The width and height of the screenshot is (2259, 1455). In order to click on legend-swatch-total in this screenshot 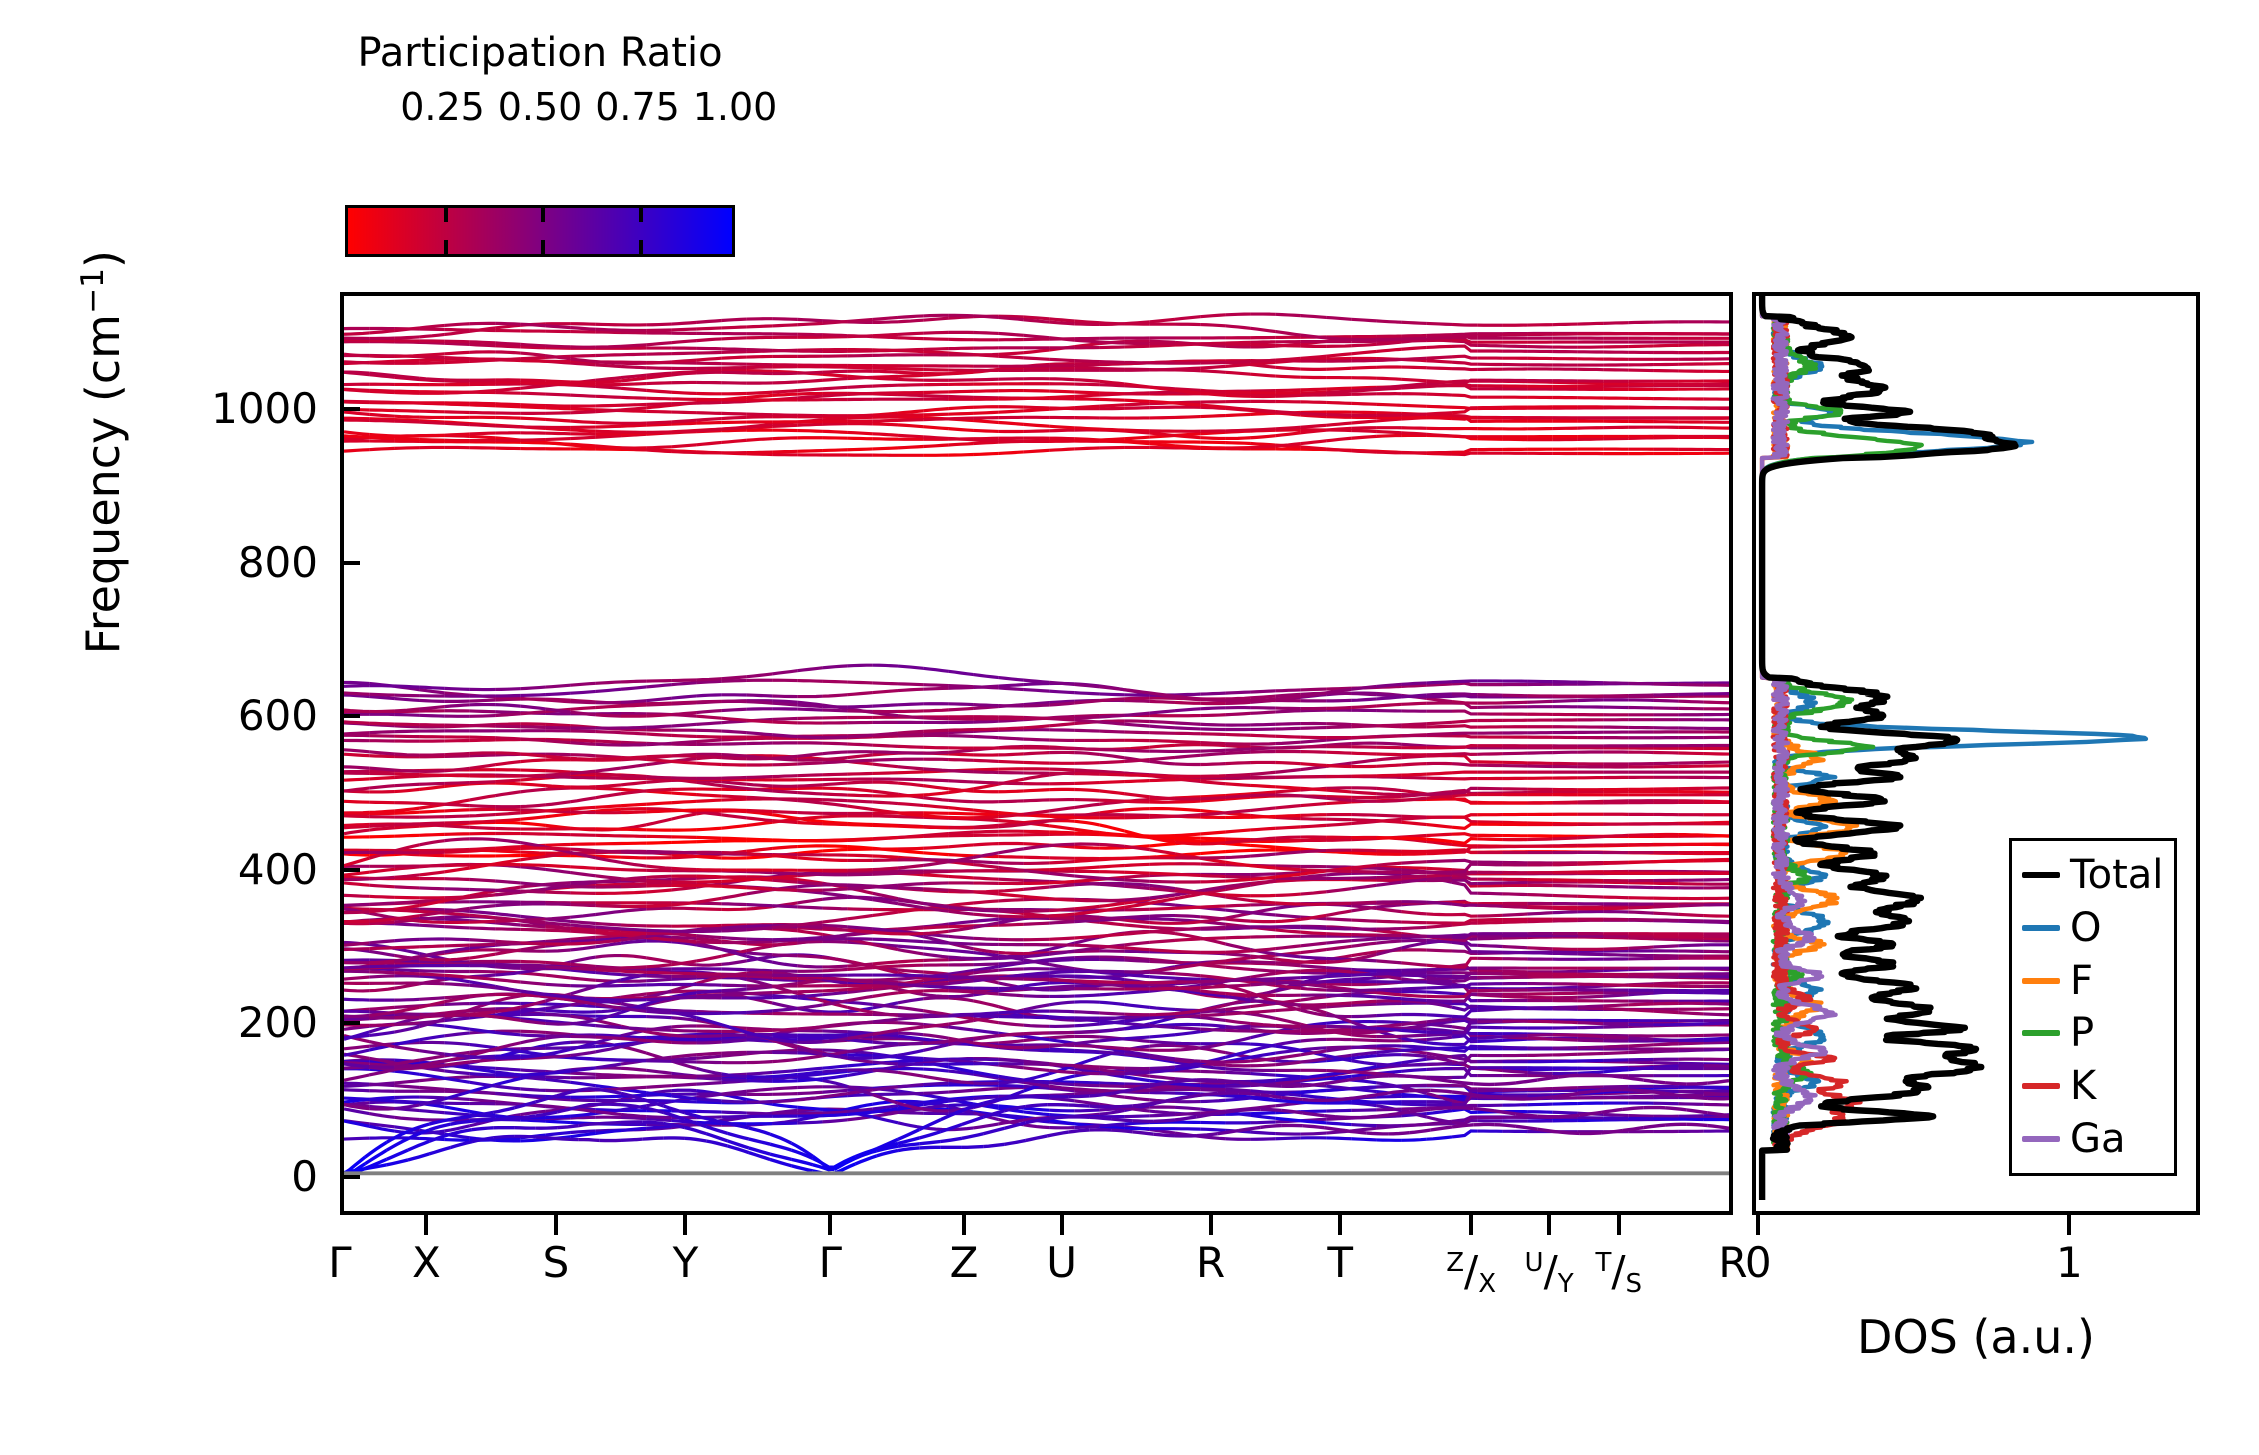, I will do `click(2041, 875)`.